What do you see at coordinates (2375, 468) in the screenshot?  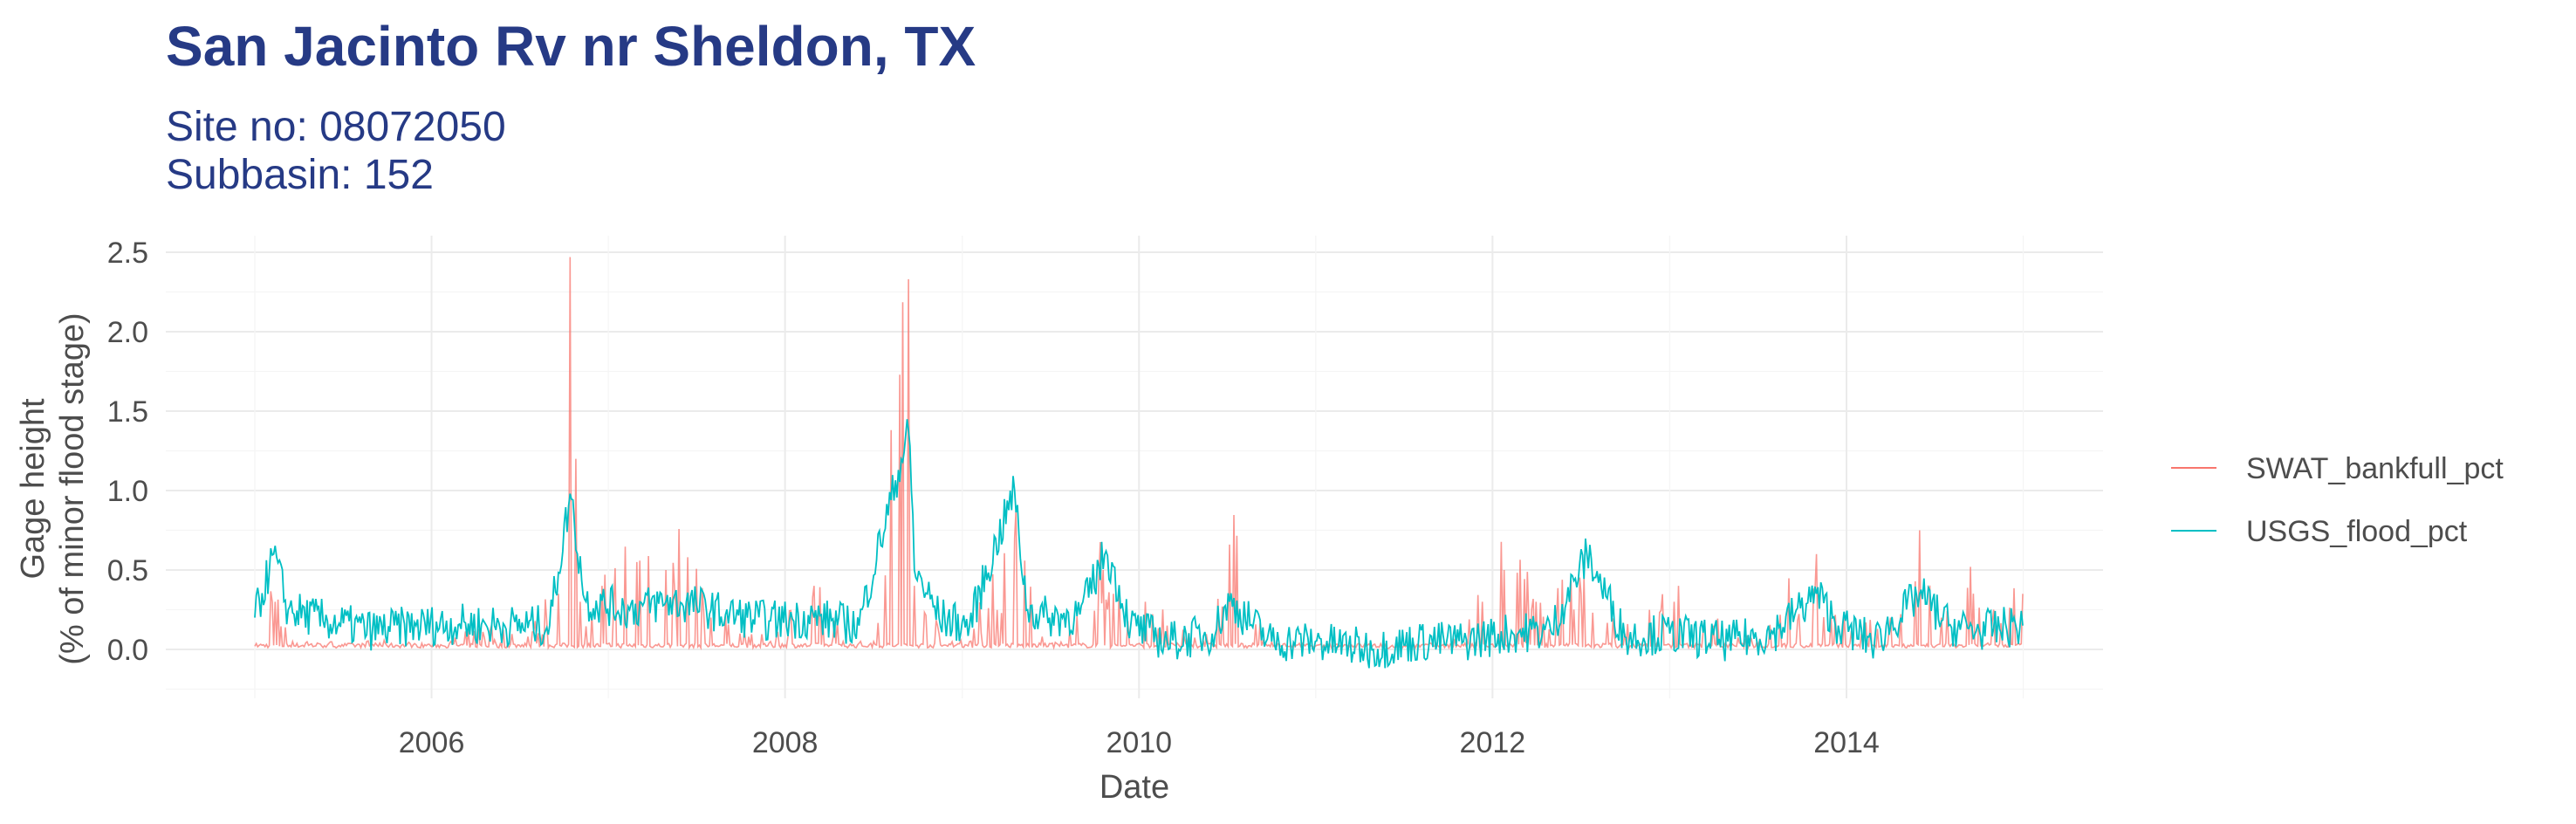 I see `legend-label-SWAT_bankfull_pct: SWAT_bankfull_pct` at bounding box center [2375, 468].